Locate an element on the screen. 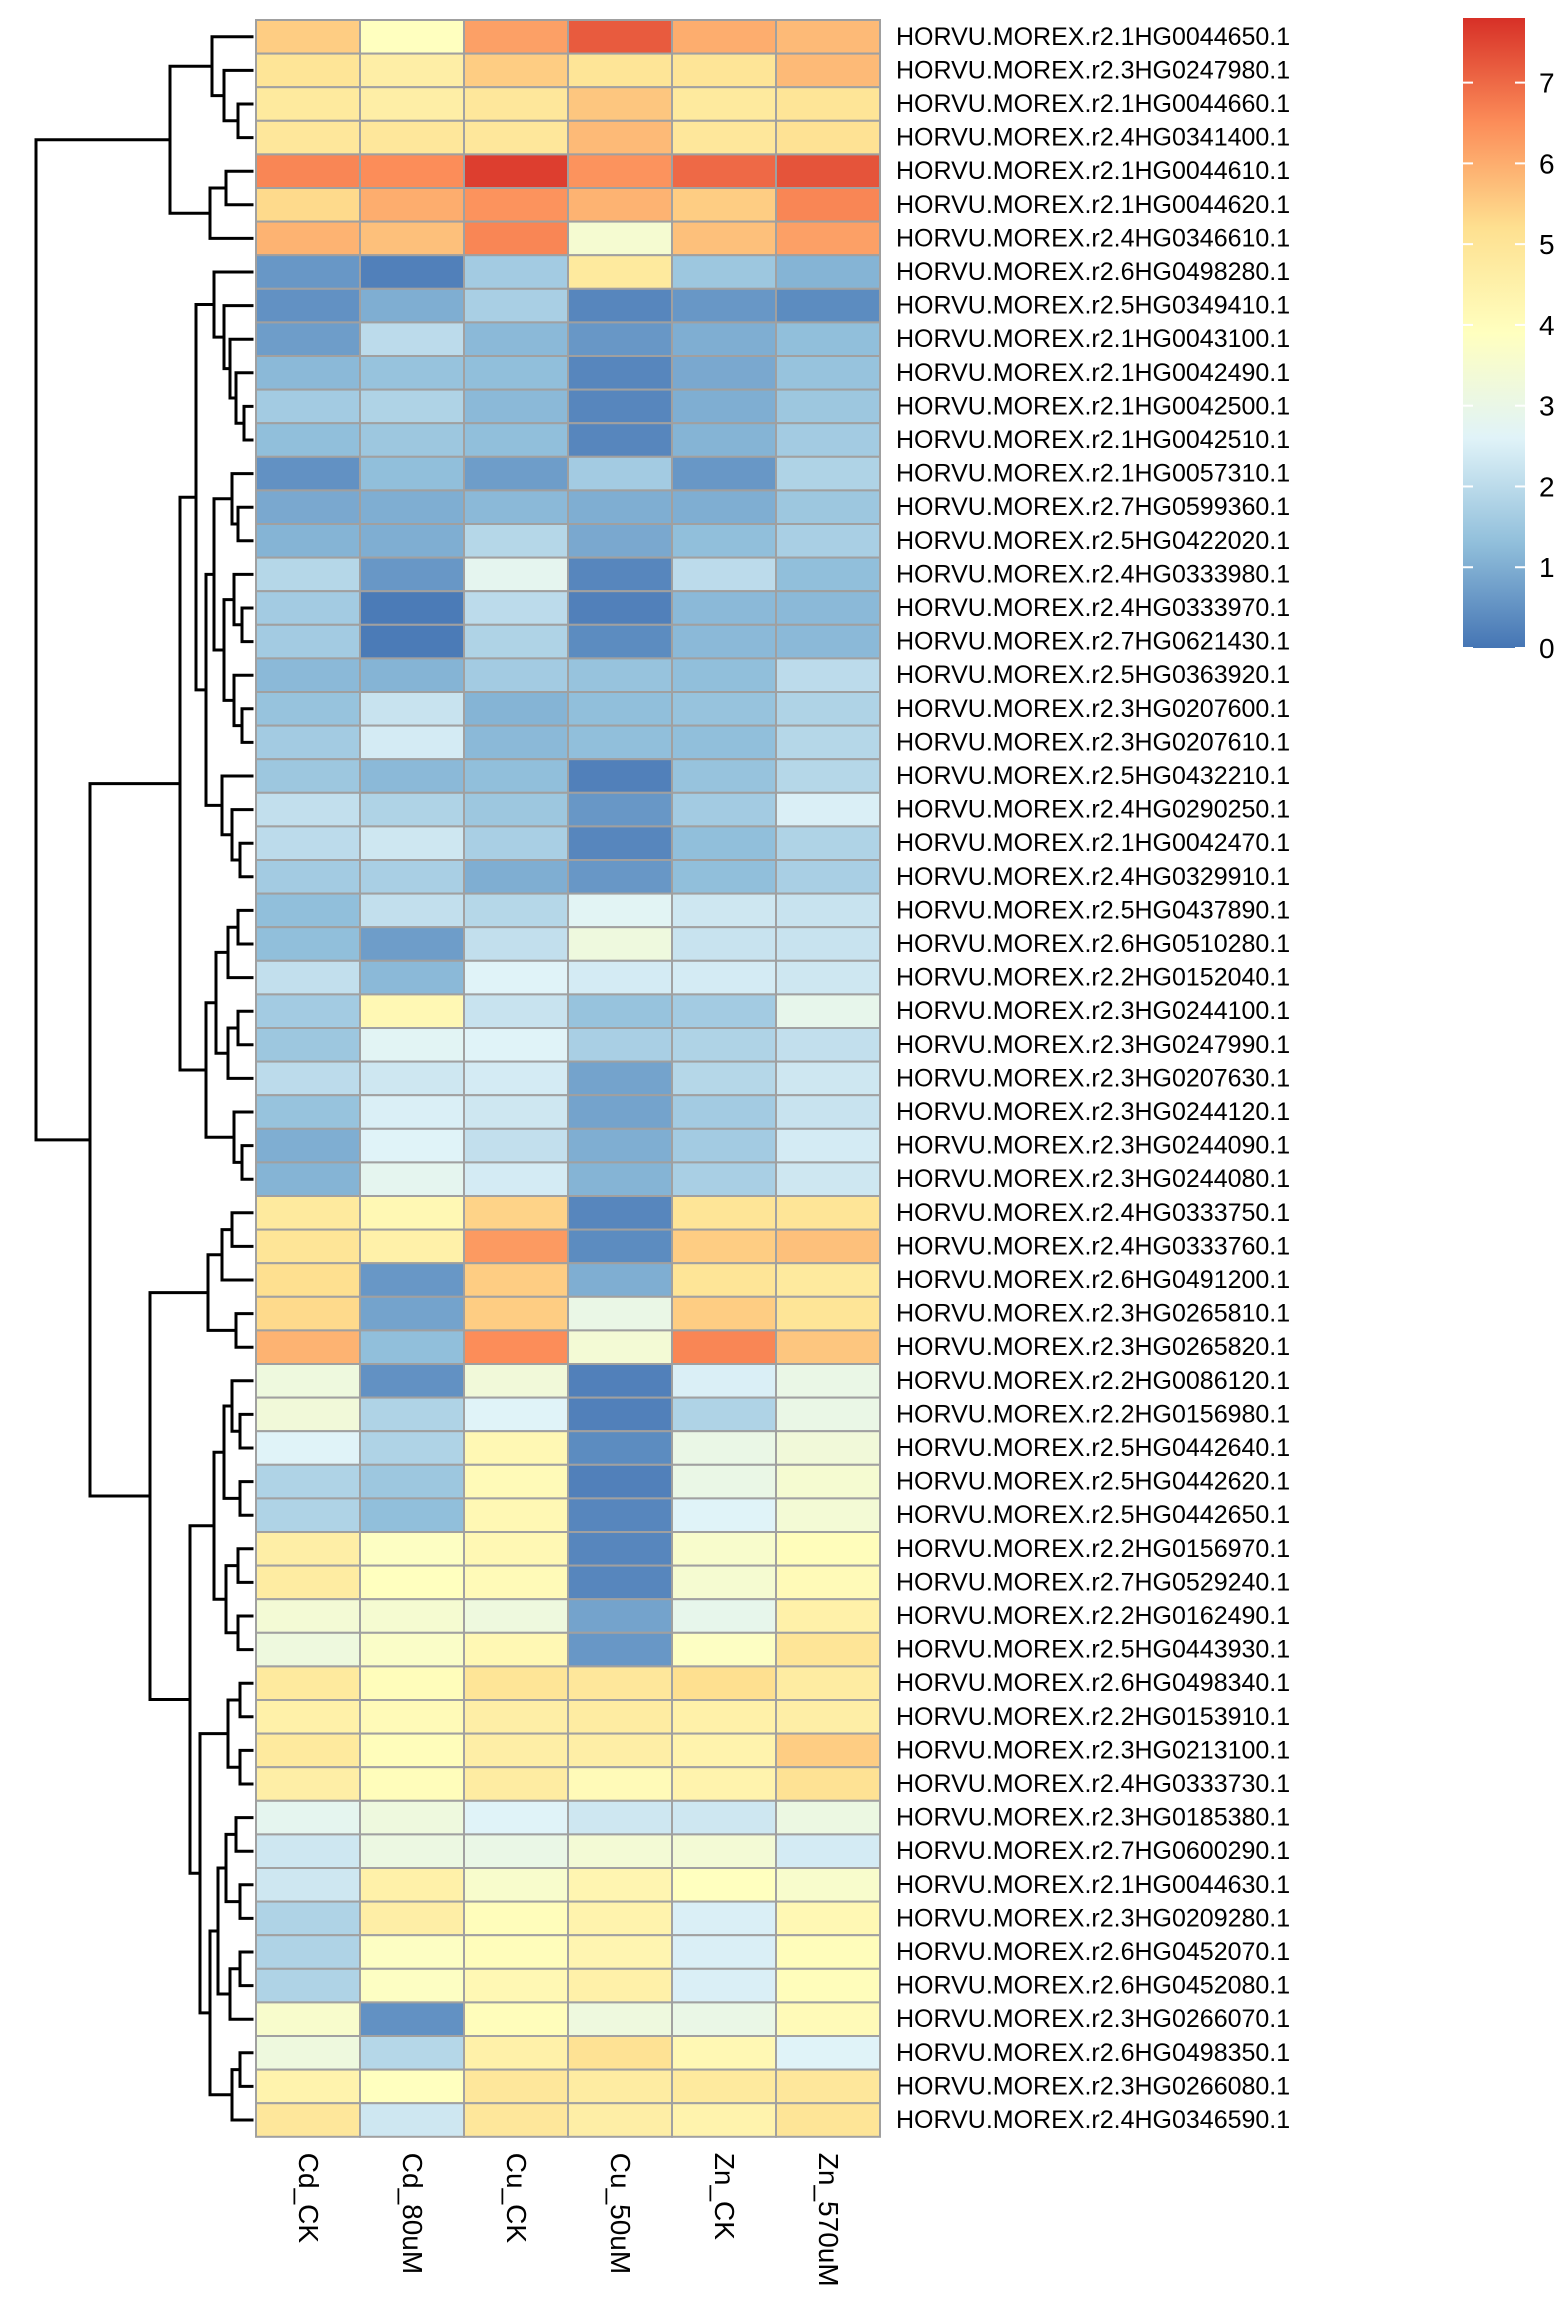 The height and width of the screenshot is (2321, 1563). row-label: HORVU.MOREX.r2.2HG0156970.1 is located at coordinates (1093, 1549).